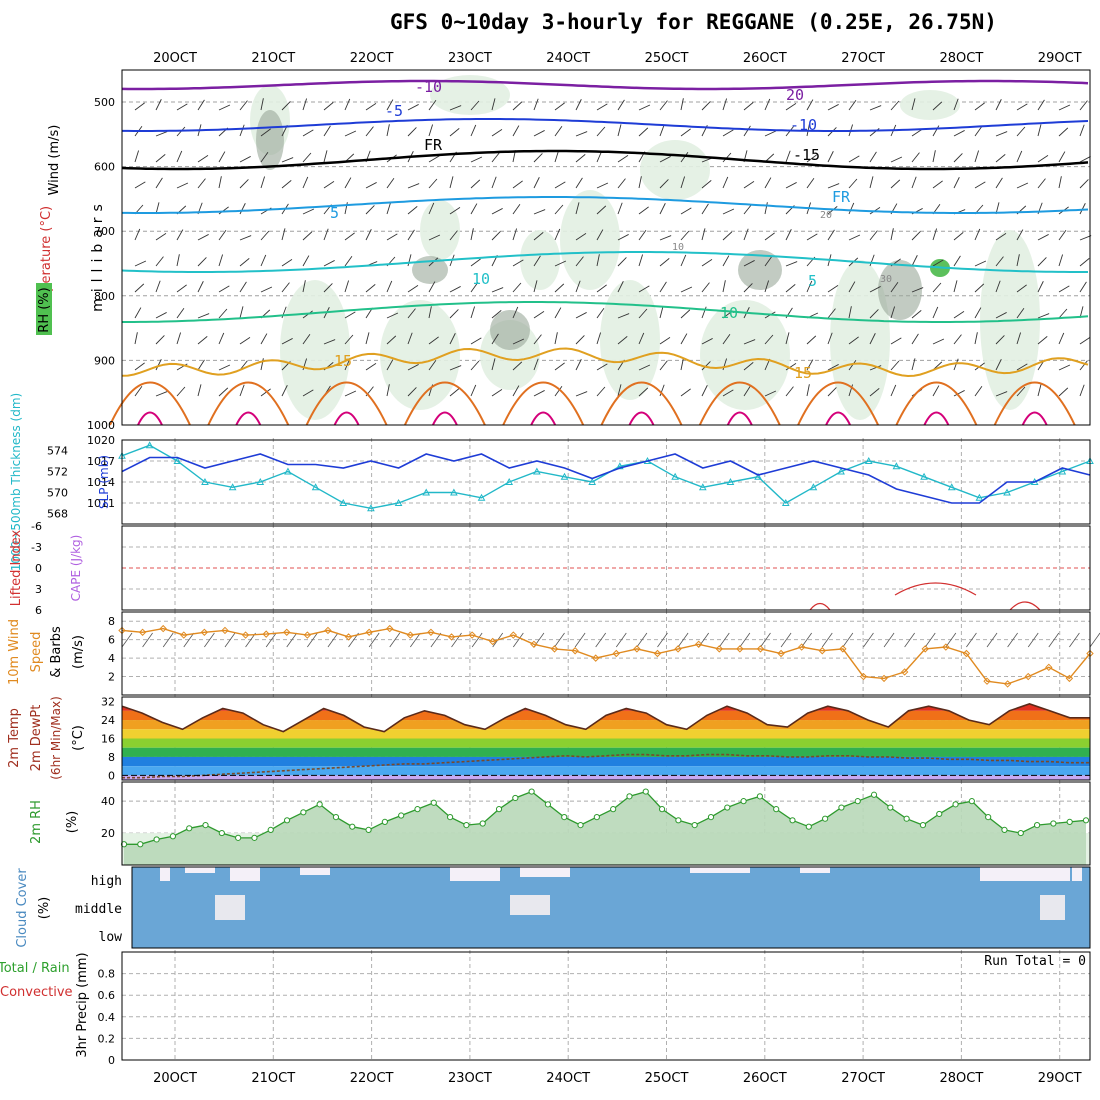  Describe the element at coordinates (101, 440) in the screenshot. I see `slp-tick: 1020` at that location.